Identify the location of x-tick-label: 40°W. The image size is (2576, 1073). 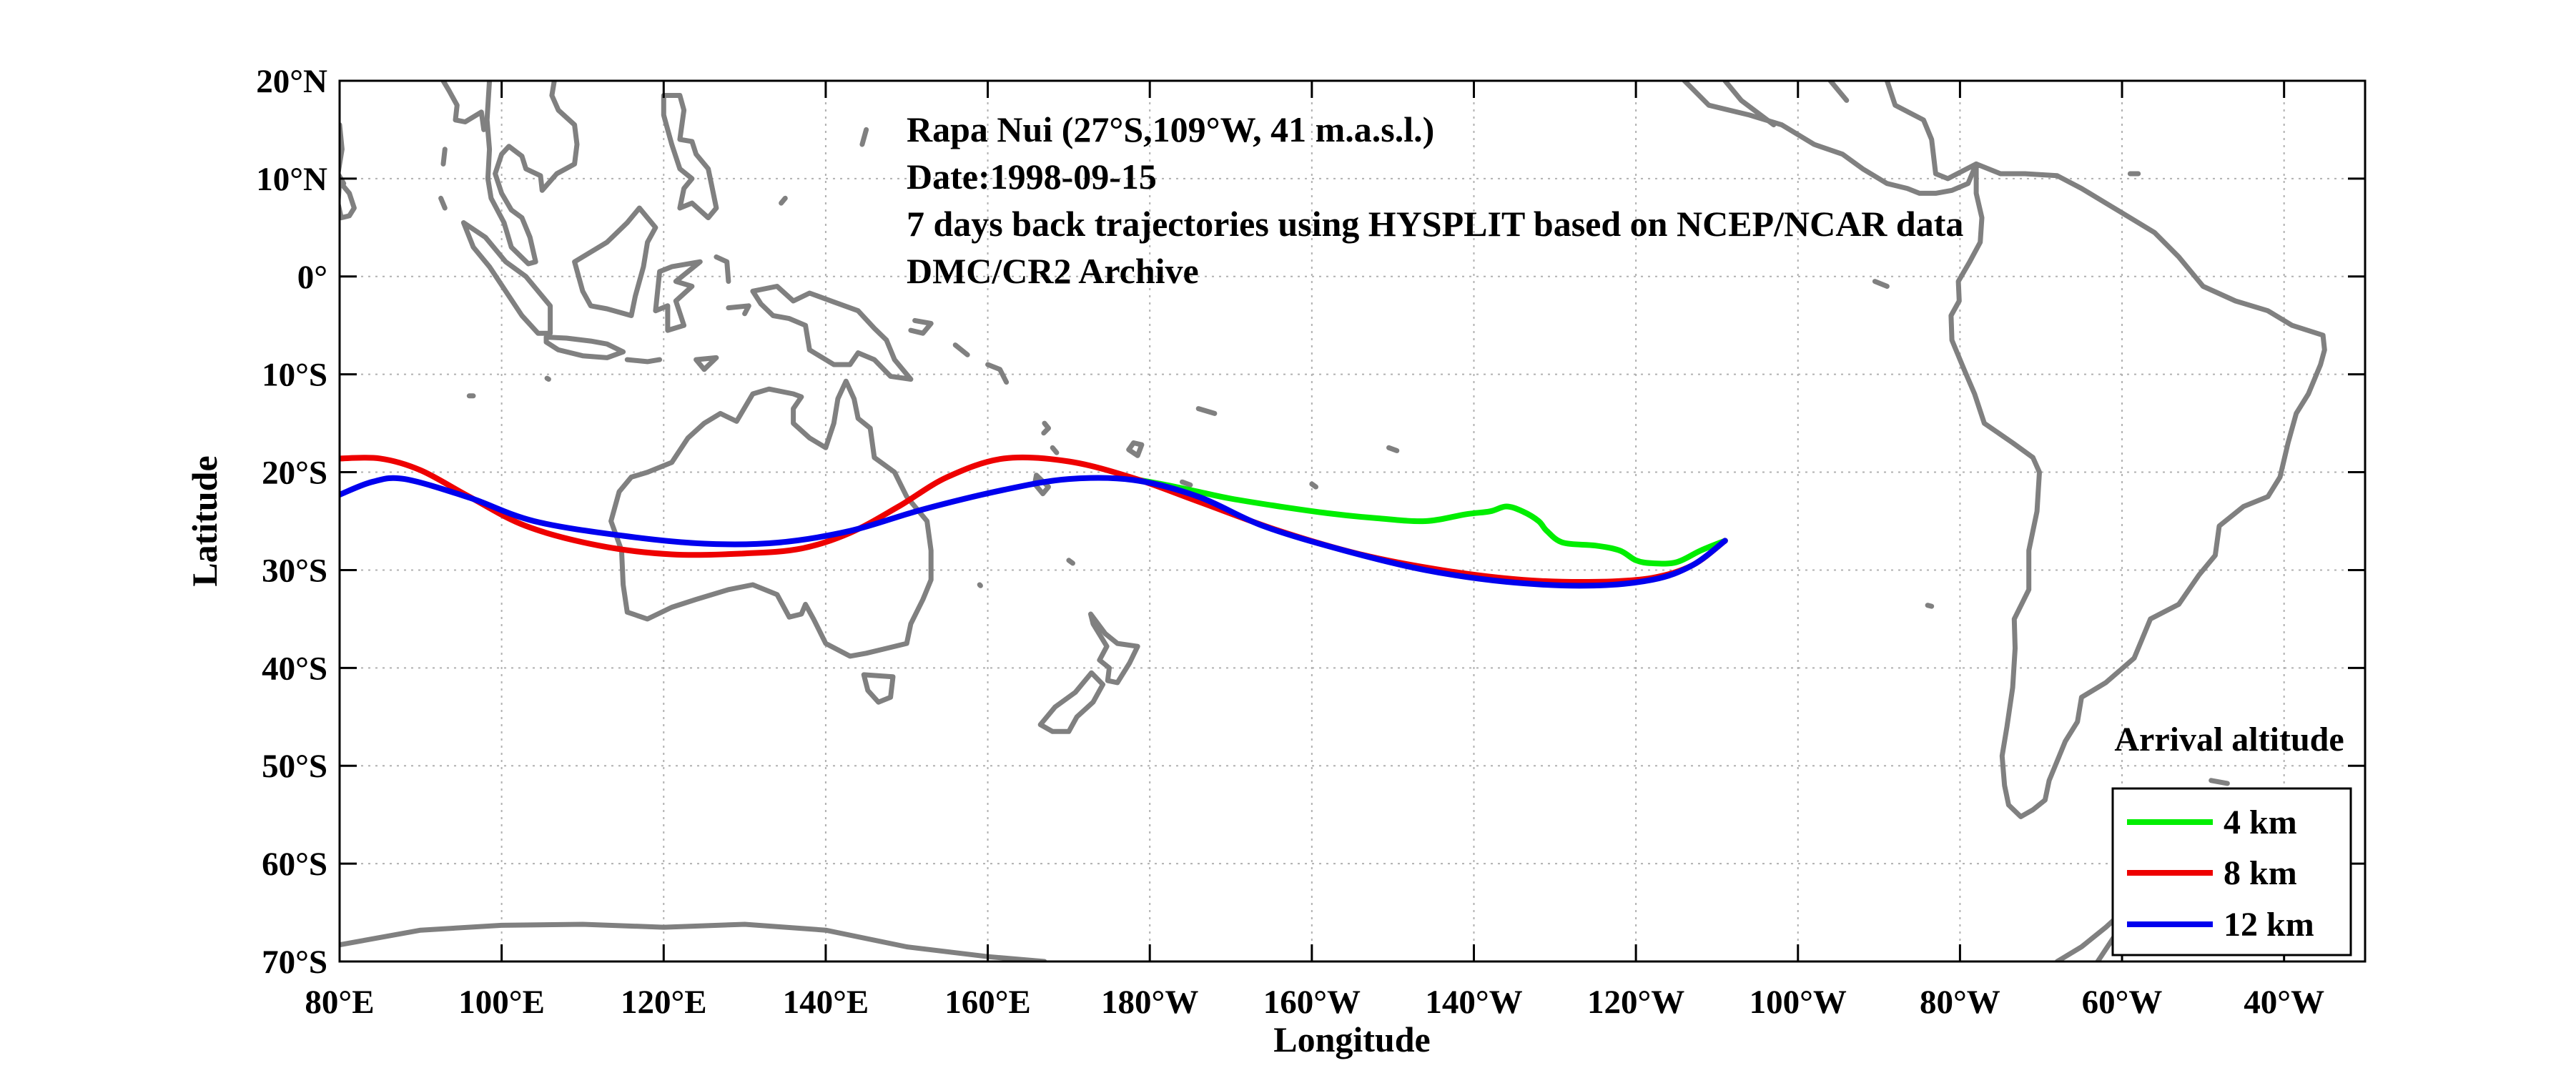
(2284, 1002).